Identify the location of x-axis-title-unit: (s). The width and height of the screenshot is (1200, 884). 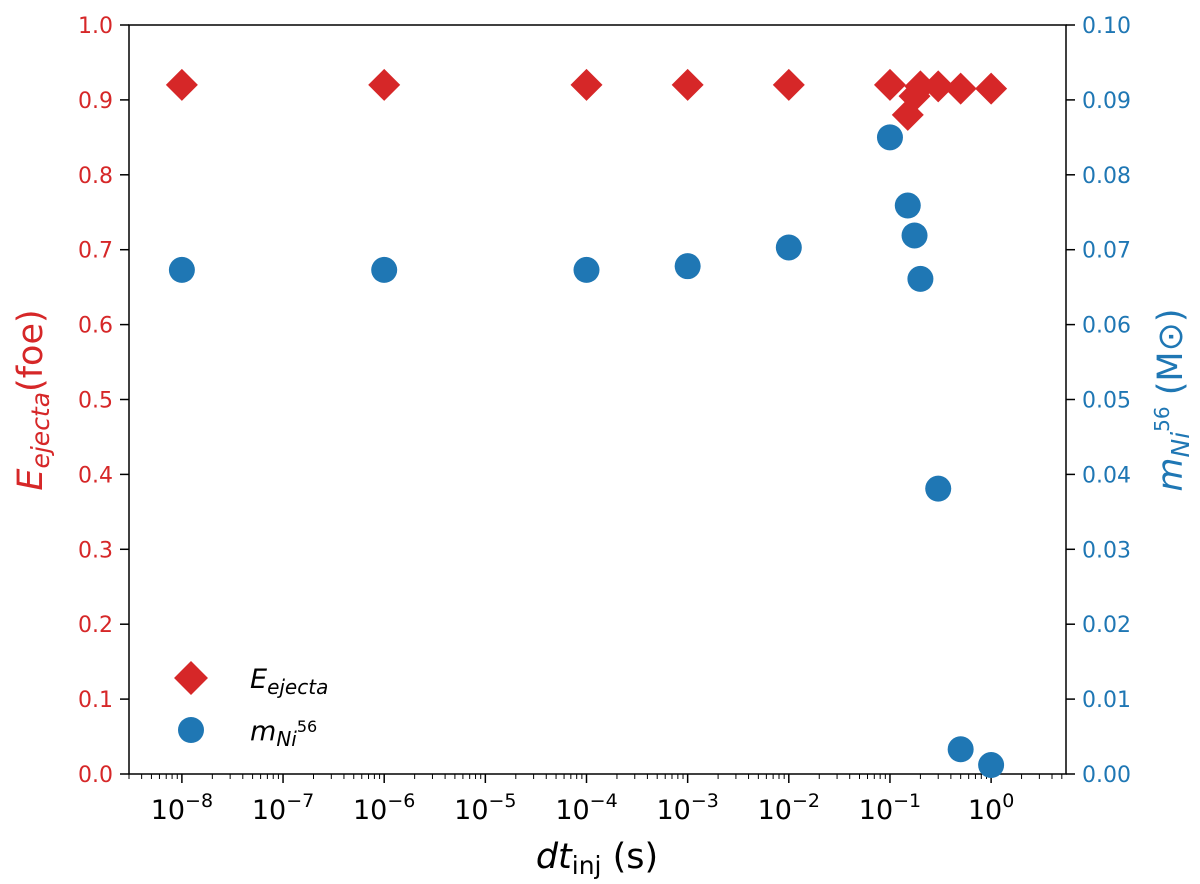
(630, 857).